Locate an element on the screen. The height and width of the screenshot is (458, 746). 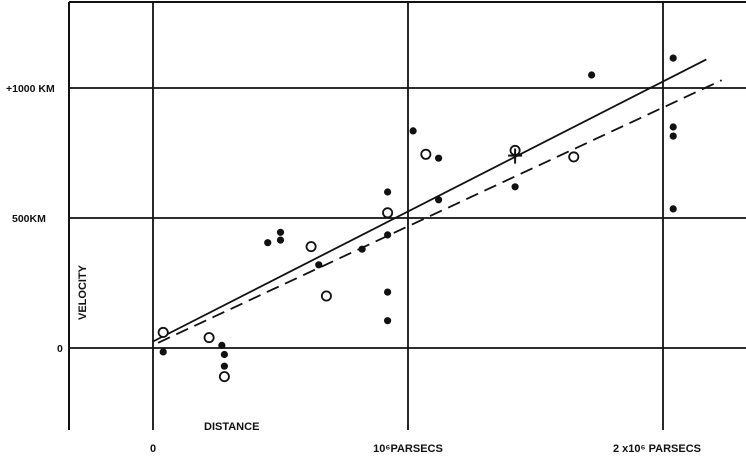
x-tick-label: 10⁶PARSECS is located at coordinates (408, 449).